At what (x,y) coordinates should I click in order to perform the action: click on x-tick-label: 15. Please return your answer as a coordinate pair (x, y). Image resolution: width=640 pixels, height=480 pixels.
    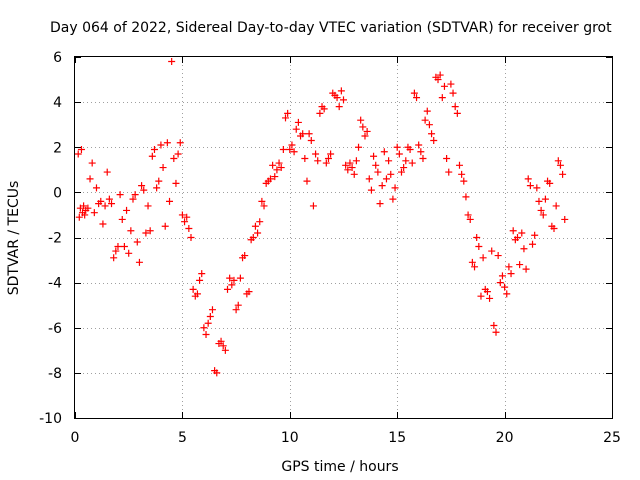
    Looking at the image, I should click on (397, 438).